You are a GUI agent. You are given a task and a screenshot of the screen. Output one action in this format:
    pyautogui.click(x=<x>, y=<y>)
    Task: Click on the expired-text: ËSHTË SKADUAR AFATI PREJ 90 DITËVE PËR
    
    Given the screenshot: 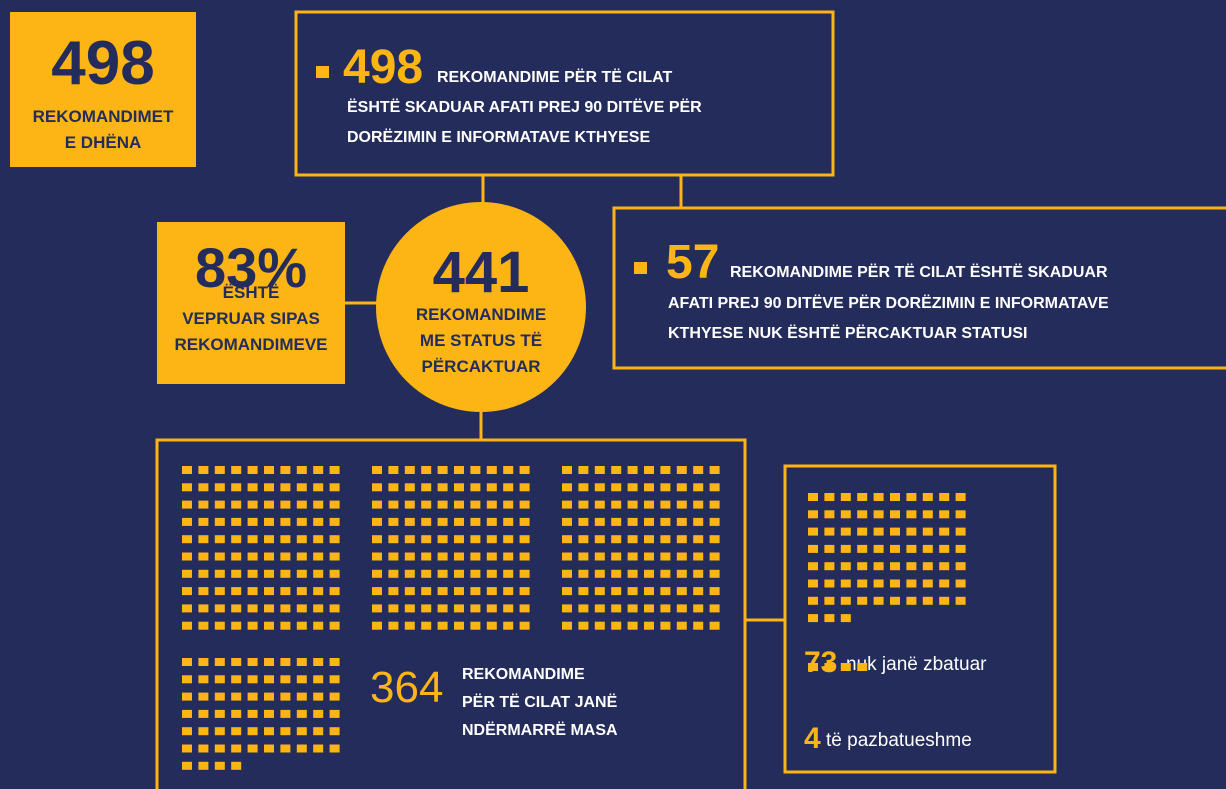 What is the action you would take?
    pyautogui.click(x=524, y=107)
    